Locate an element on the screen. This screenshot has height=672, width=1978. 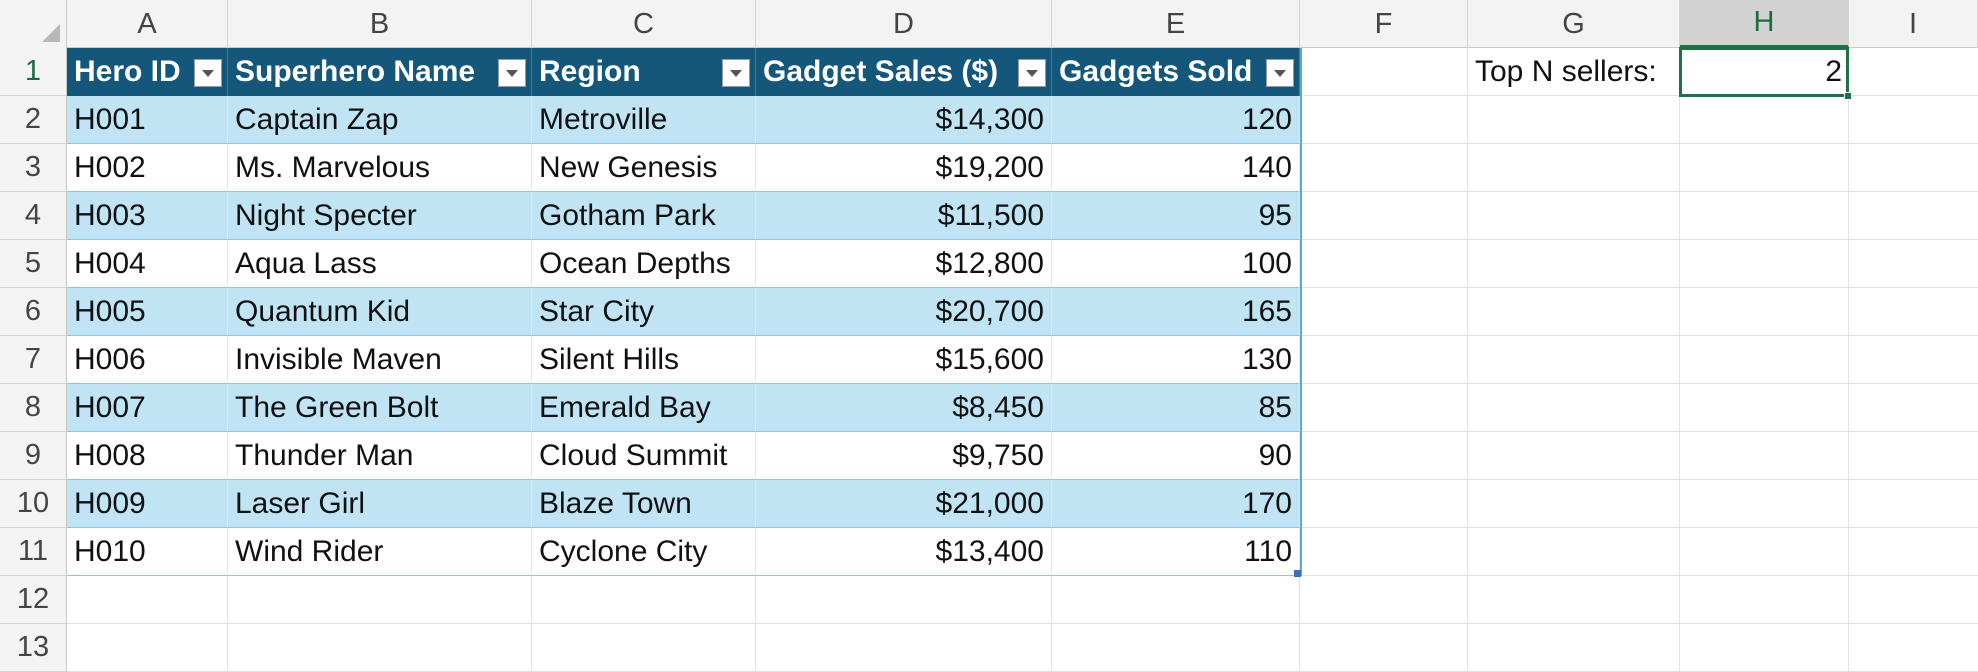
table-cell: $8,450 is located at coordinates (904, 408).